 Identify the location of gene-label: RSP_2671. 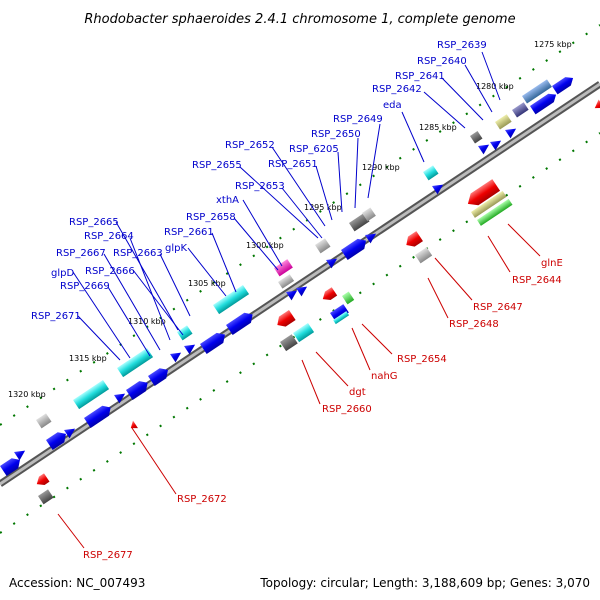
(56, 316).